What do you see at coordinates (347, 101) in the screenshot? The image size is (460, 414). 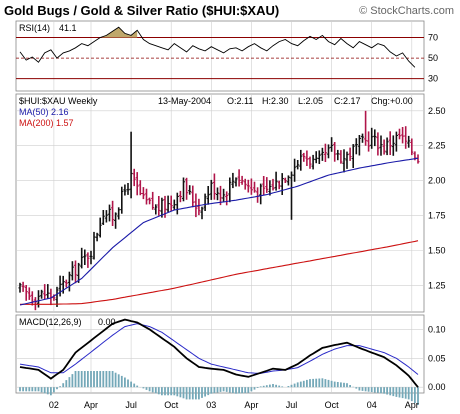 I see `price-close: C:2.17` at bounding box center [347, 101].